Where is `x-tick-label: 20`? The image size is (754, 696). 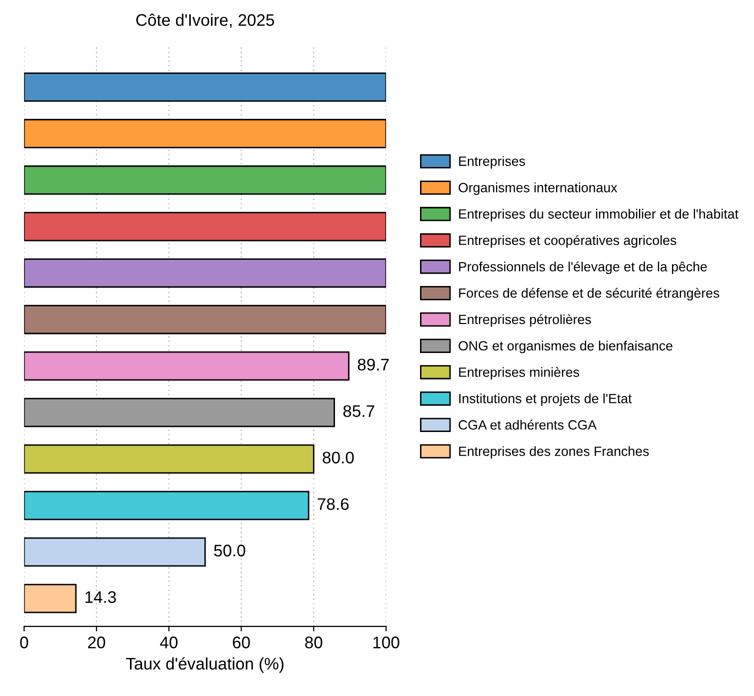 x-tick-label: 20 is located at coordinates (97, 642).